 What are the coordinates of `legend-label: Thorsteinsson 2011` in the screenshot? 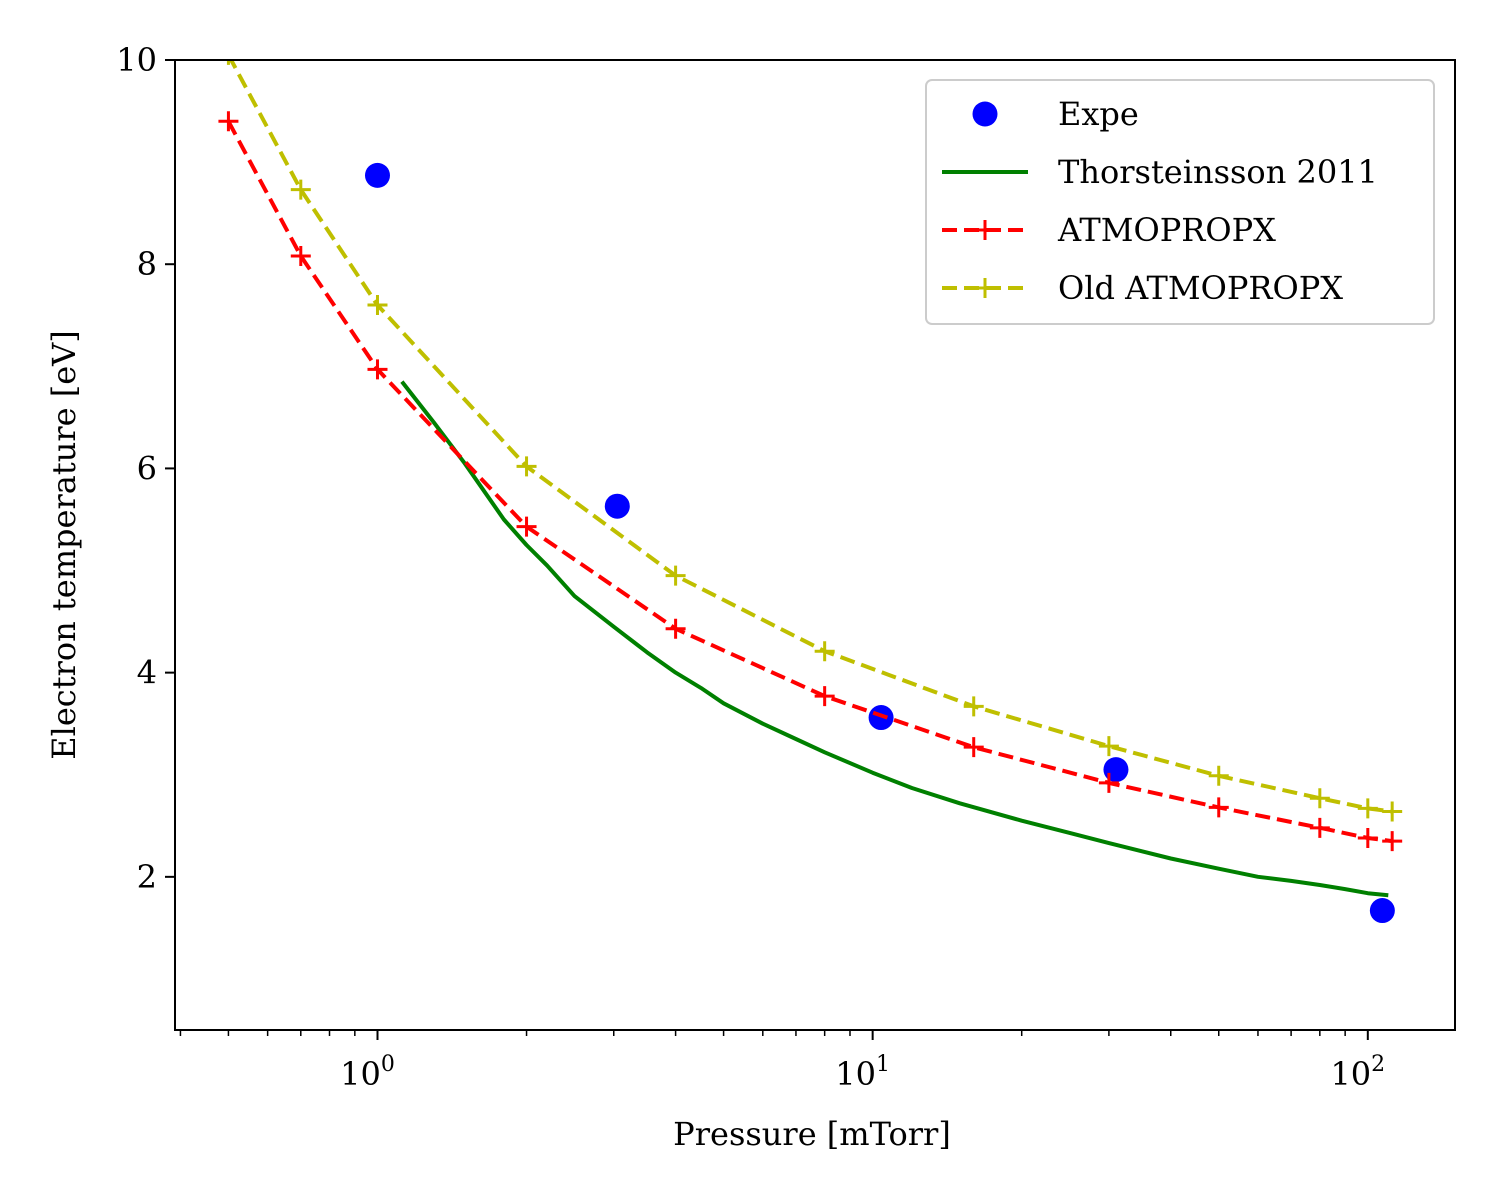 It's located at (1218, 172).